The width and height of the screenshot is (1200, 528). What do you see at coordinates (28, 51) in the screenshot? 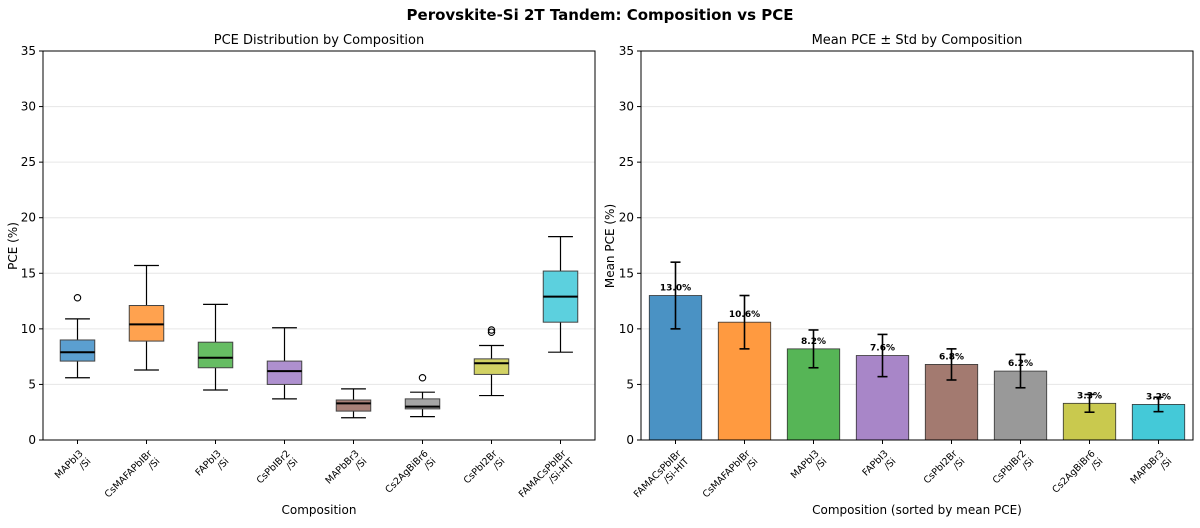
I see `left-y-tick-label: 35` at bounding box center [28, 51].